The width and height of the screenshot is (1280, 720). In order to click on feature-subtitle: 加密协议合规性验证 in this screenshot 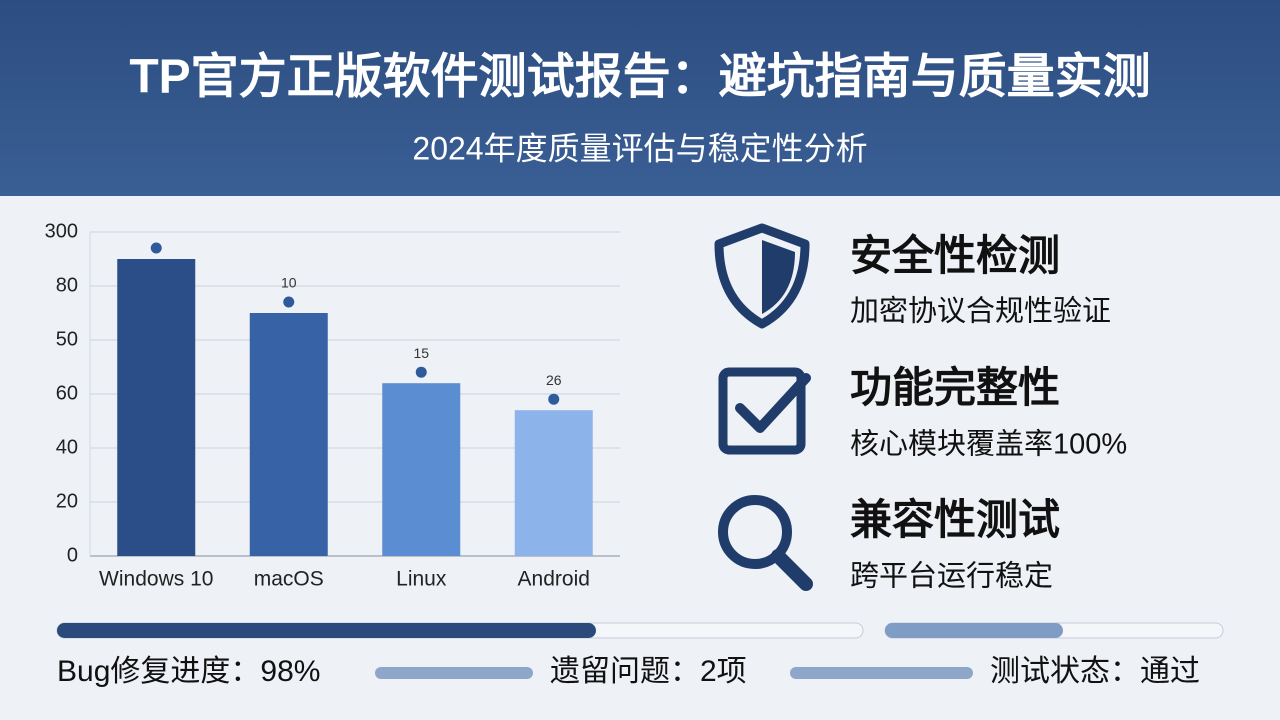, I will do `click(980, 311)`.